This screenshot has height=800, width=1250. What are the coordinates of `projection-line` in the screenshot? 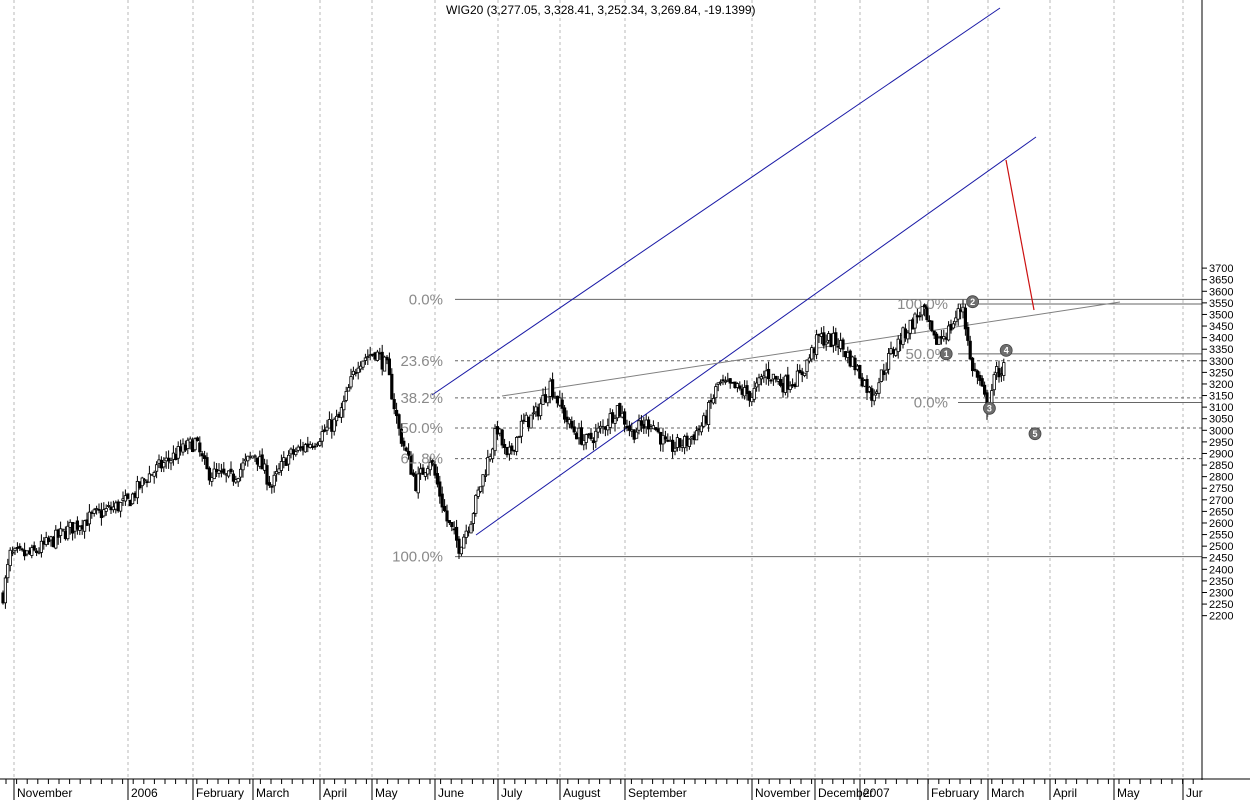 It's located at (1020, 235).